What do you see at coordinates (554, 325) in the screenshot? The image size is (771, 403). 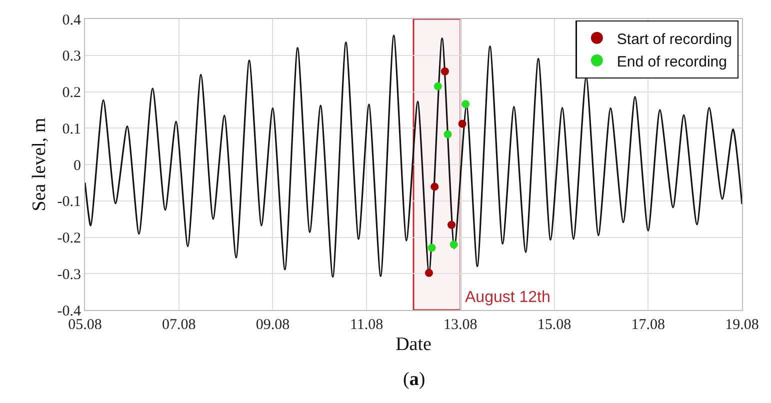 I see `x-tick-label: 15.08` at bounding box center [554, 325].